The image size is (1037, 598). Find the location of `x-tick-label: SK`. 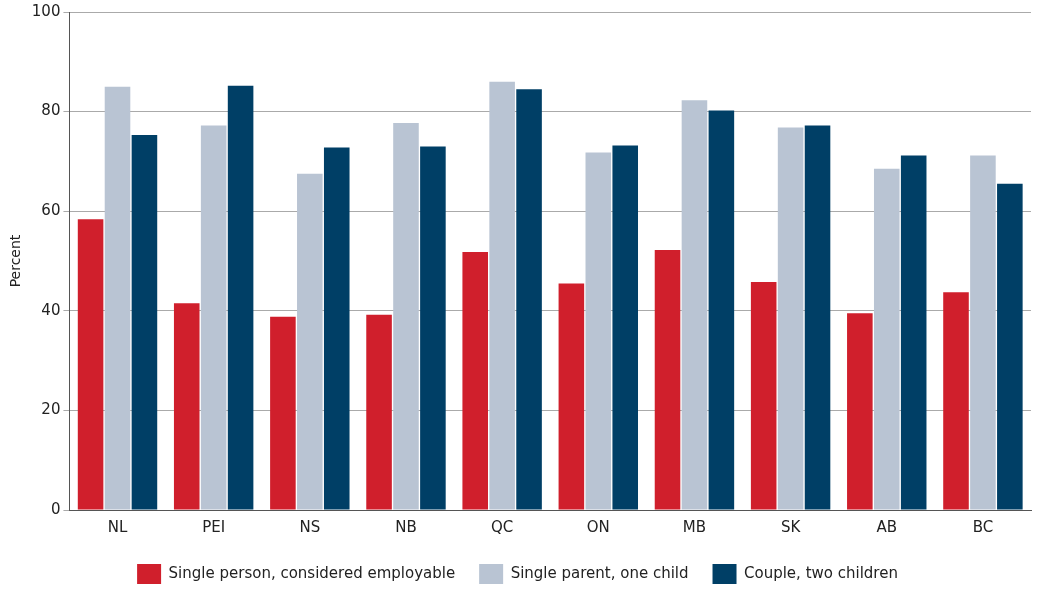

x-tick-label: SK is located at coordinates (791, 526).